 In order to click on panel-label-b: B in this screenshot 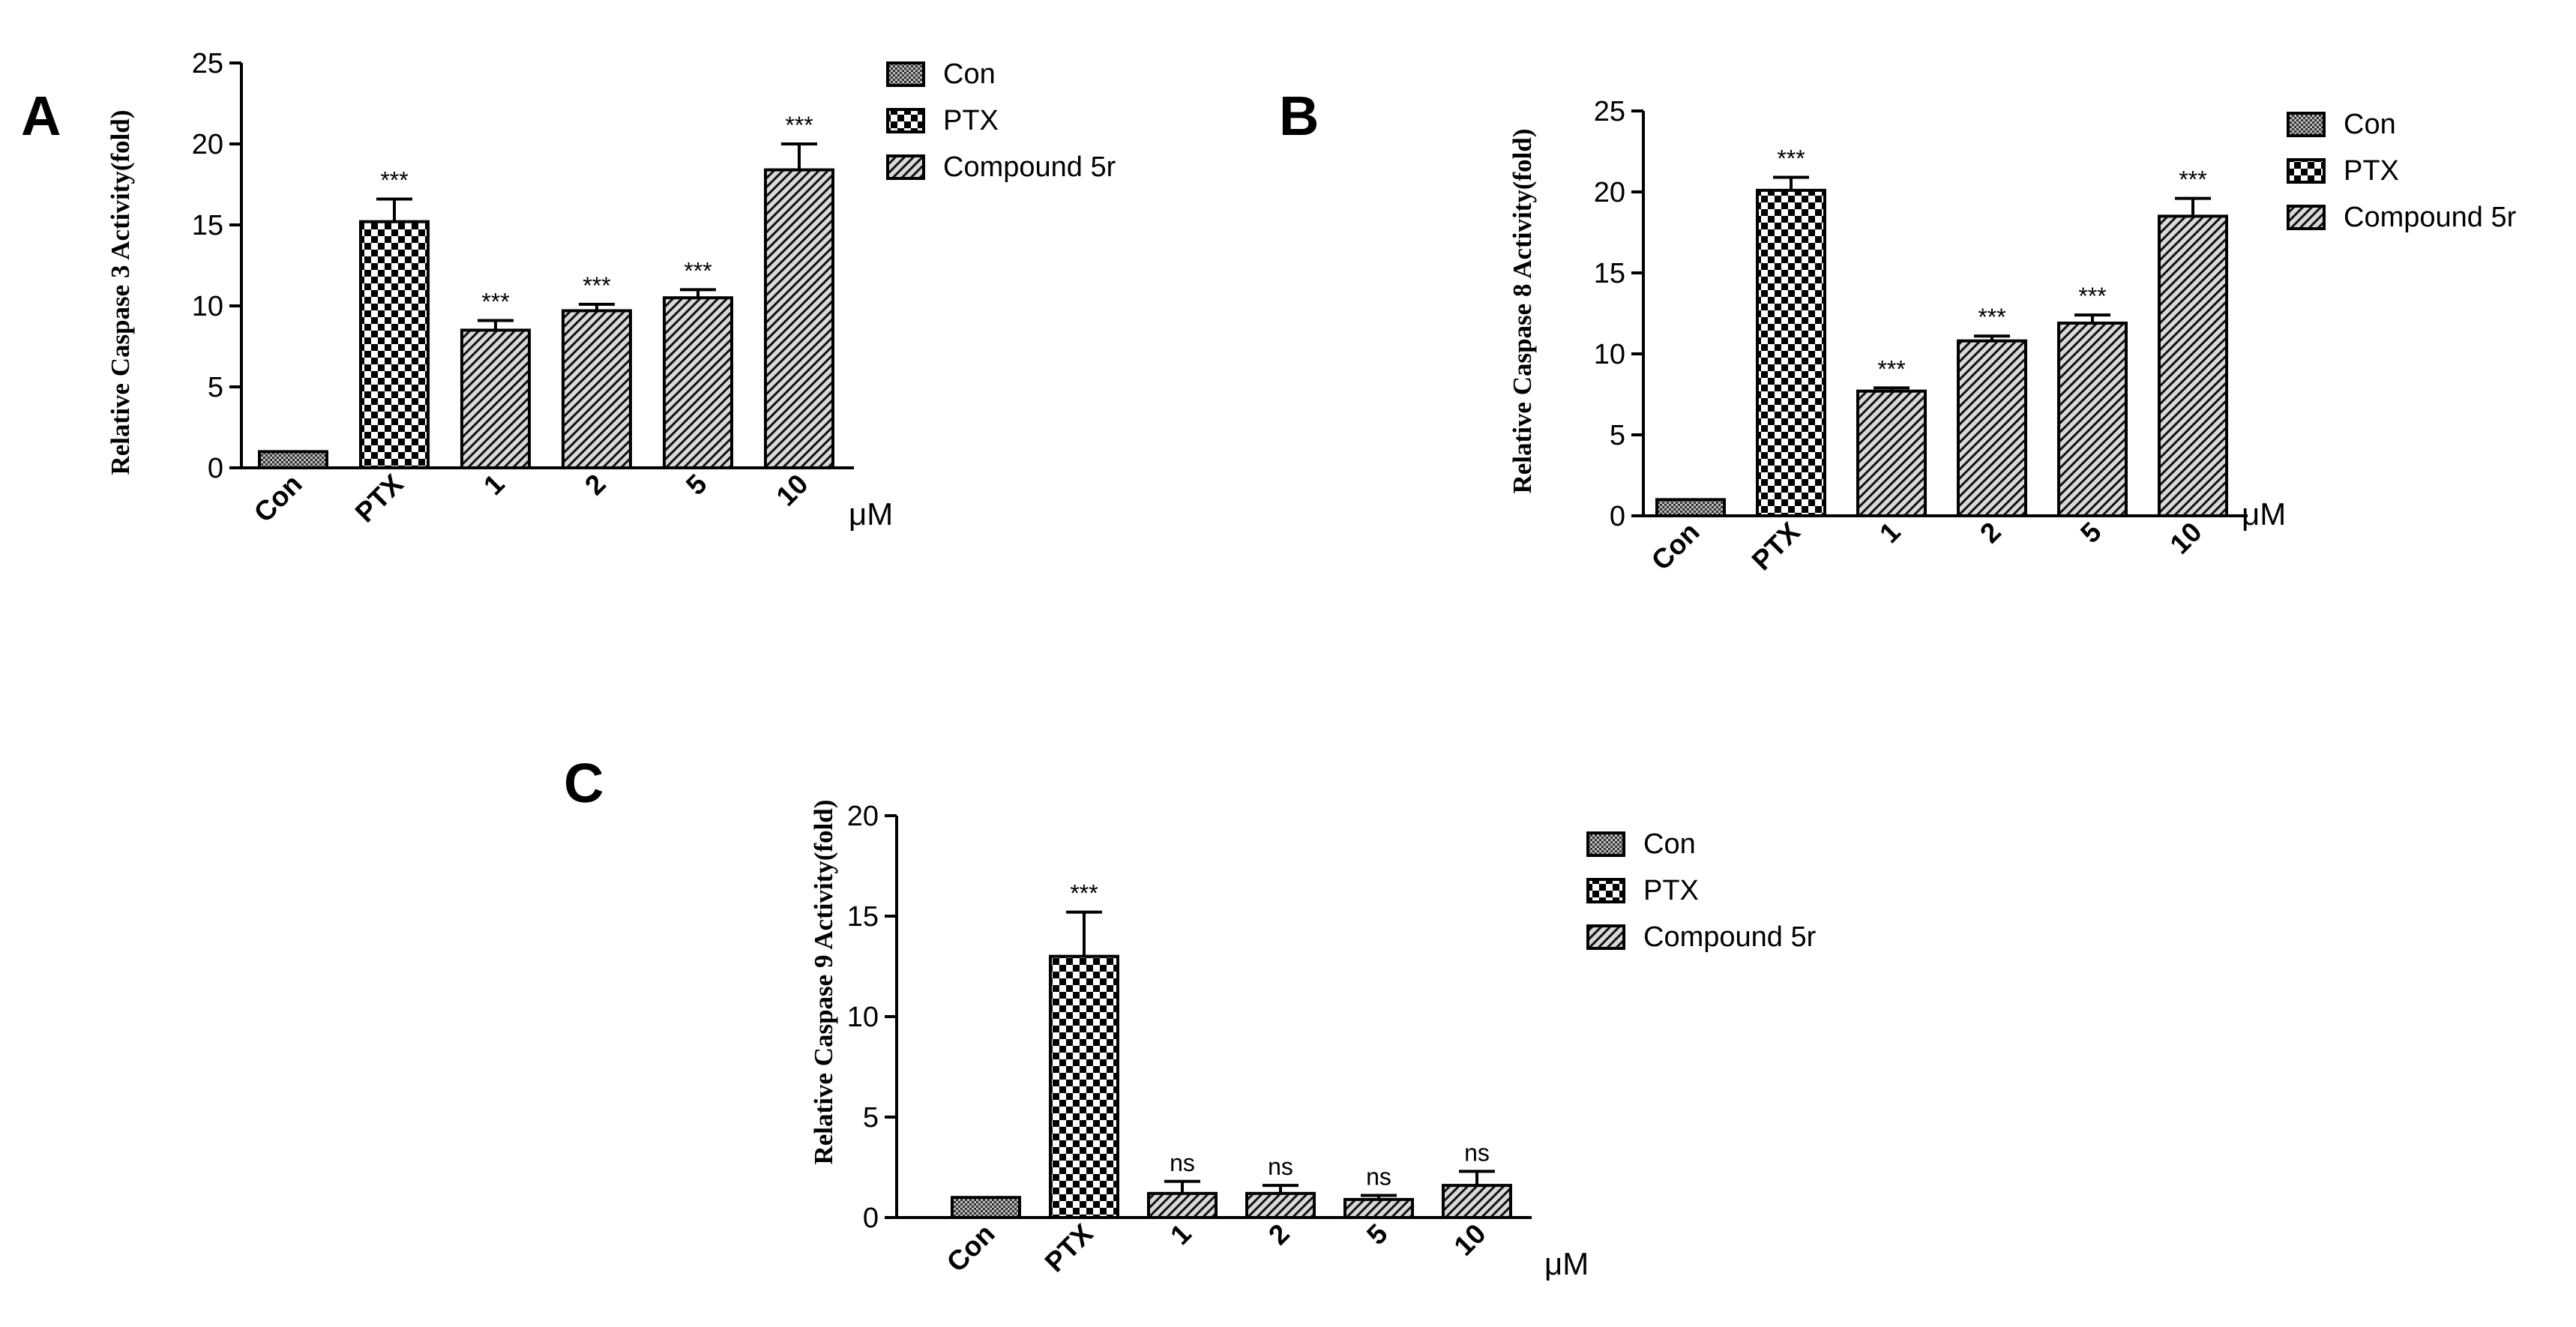, I will do `click(1299, 116)`.